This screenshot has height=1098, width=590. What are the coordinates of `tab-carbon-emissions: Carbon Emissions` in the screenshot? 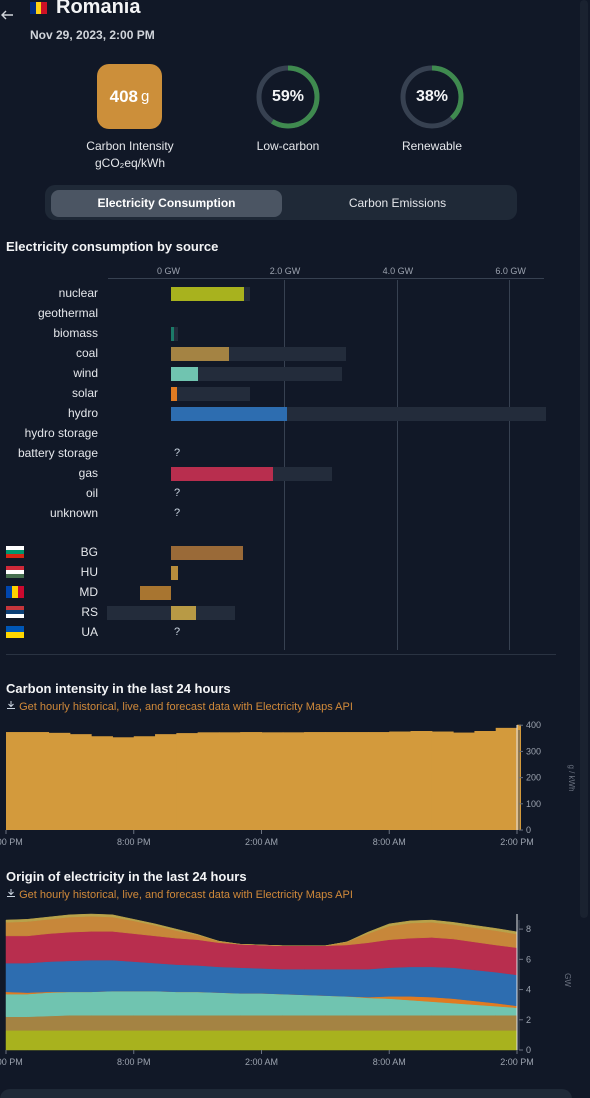 It's located at (397, 203).